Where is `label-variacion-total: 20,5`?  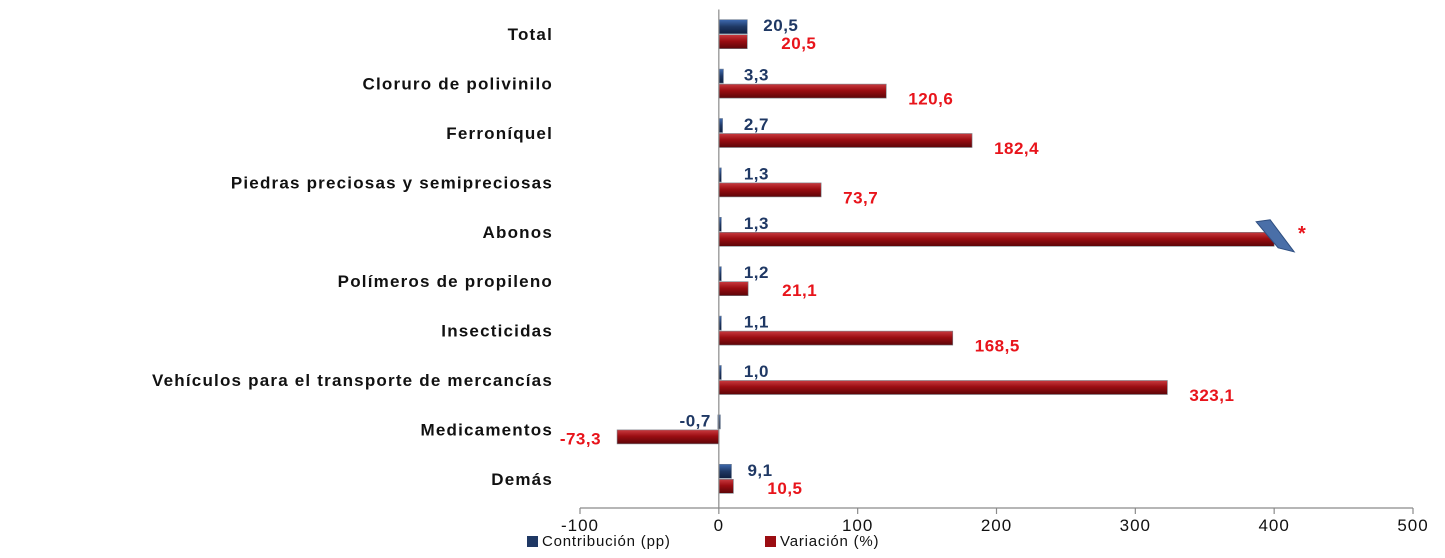
label-variacion-total: 20,5 is located at coordinates (798, 43).